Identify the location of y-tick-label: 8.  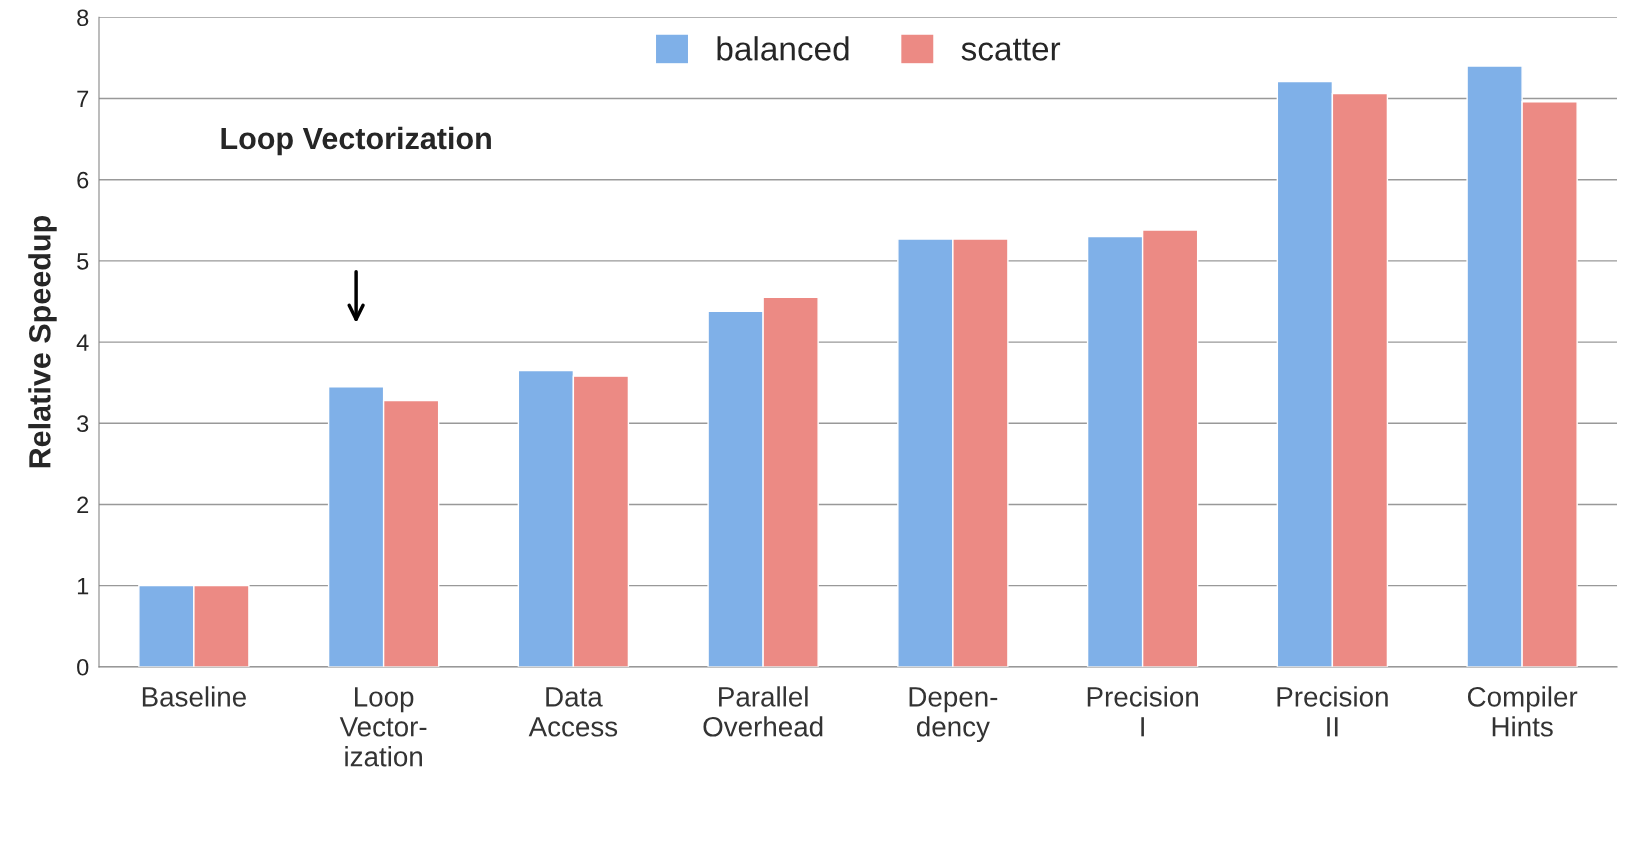
(83, 18).